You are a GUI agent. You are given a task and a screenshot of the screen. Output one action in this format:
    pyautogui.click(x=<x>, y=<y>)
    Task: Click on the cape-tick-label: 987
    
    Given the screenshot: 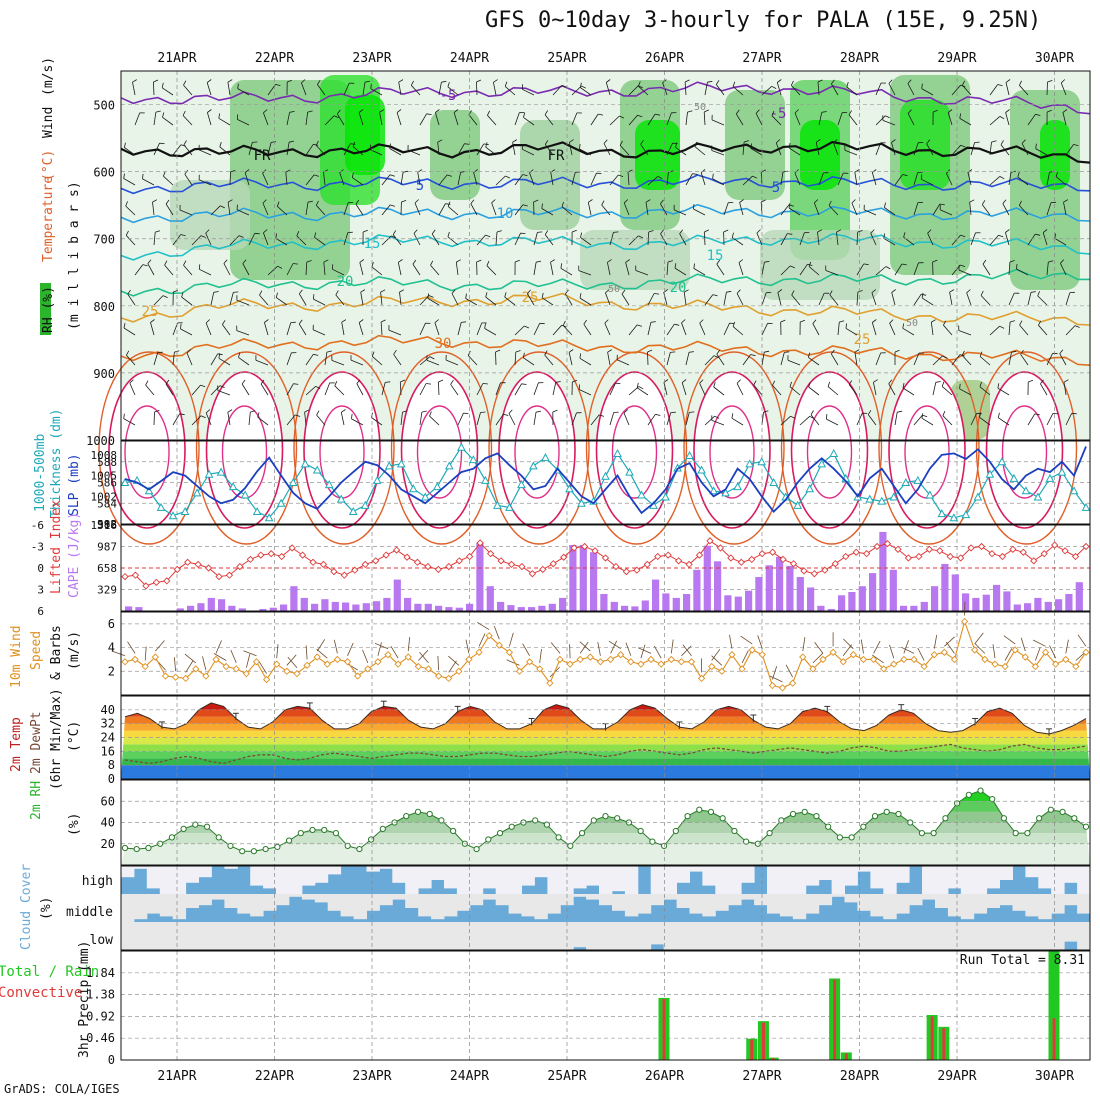 What is the action you would take?
    pyautogui.click(x=107, y=547)
    